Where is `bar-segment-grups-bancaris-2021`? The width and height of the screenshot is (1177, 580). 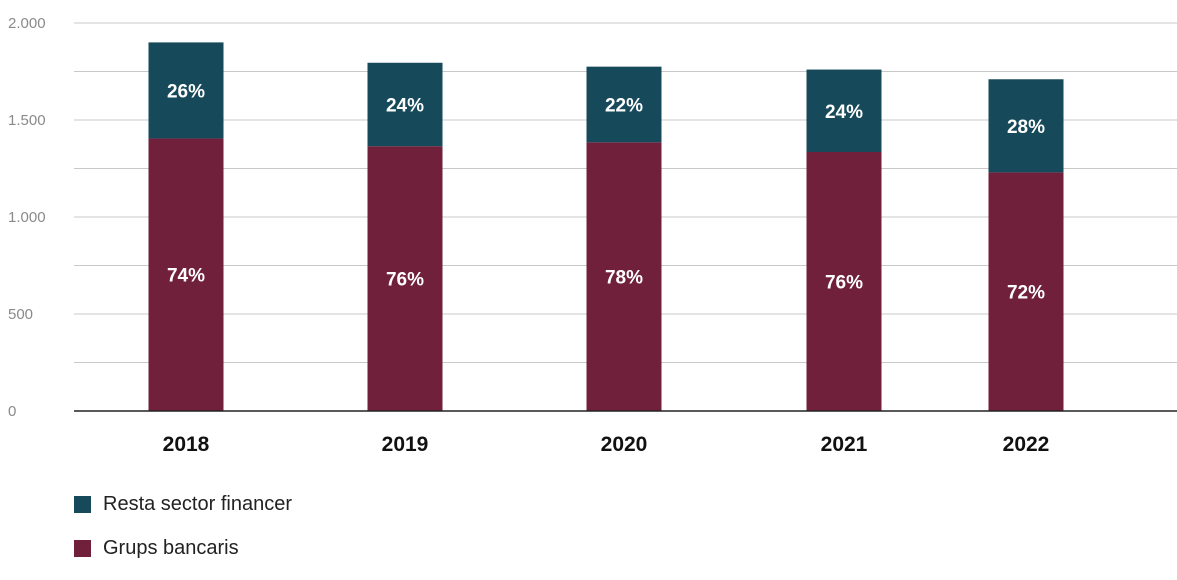
bar-segment-grups-bancaris-2021 is located at coordinates (844, 281).